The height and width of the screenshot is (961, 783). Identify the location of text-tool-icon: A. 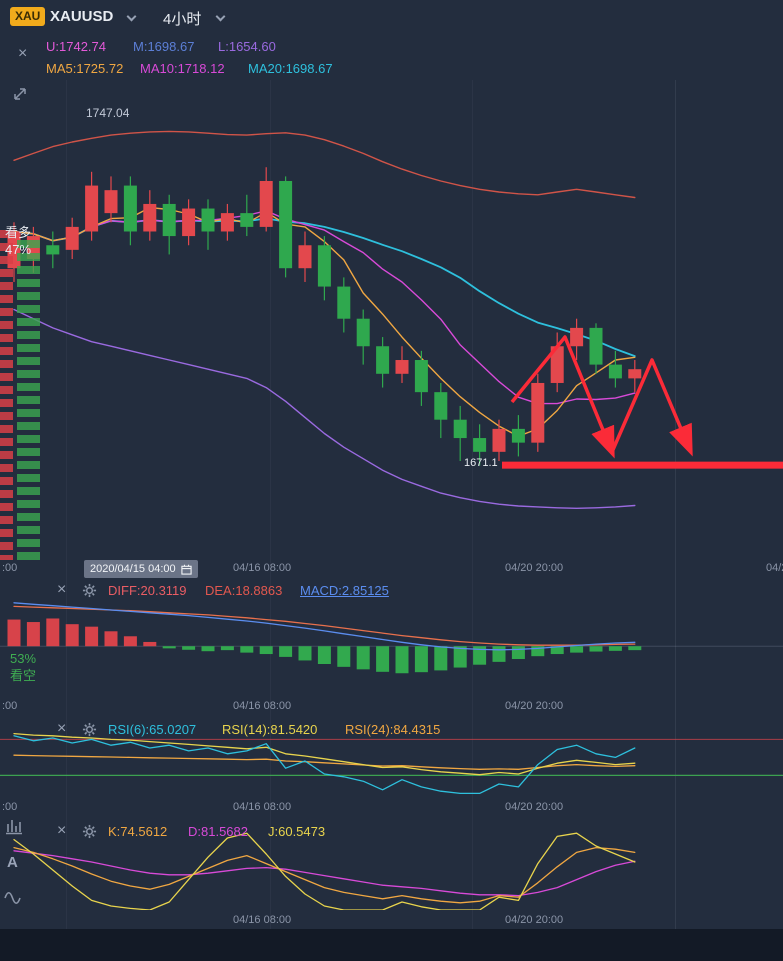
(12, 862).